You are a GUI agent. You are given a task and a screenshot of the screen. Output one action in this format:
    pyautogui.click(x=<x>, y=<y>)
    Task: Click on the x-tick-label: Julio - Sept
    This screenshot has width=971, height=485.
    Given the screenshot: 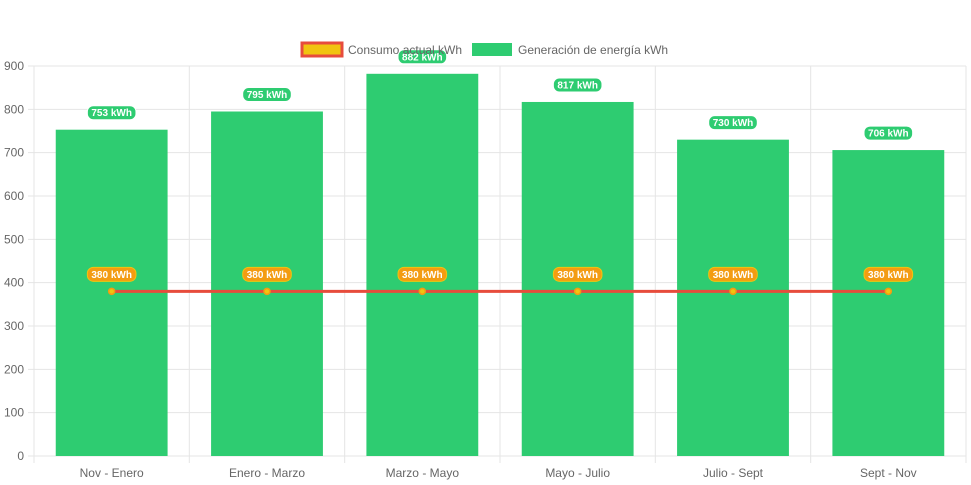 What is the action you would take?
    pyautogui.click(x=733, y=473)
    